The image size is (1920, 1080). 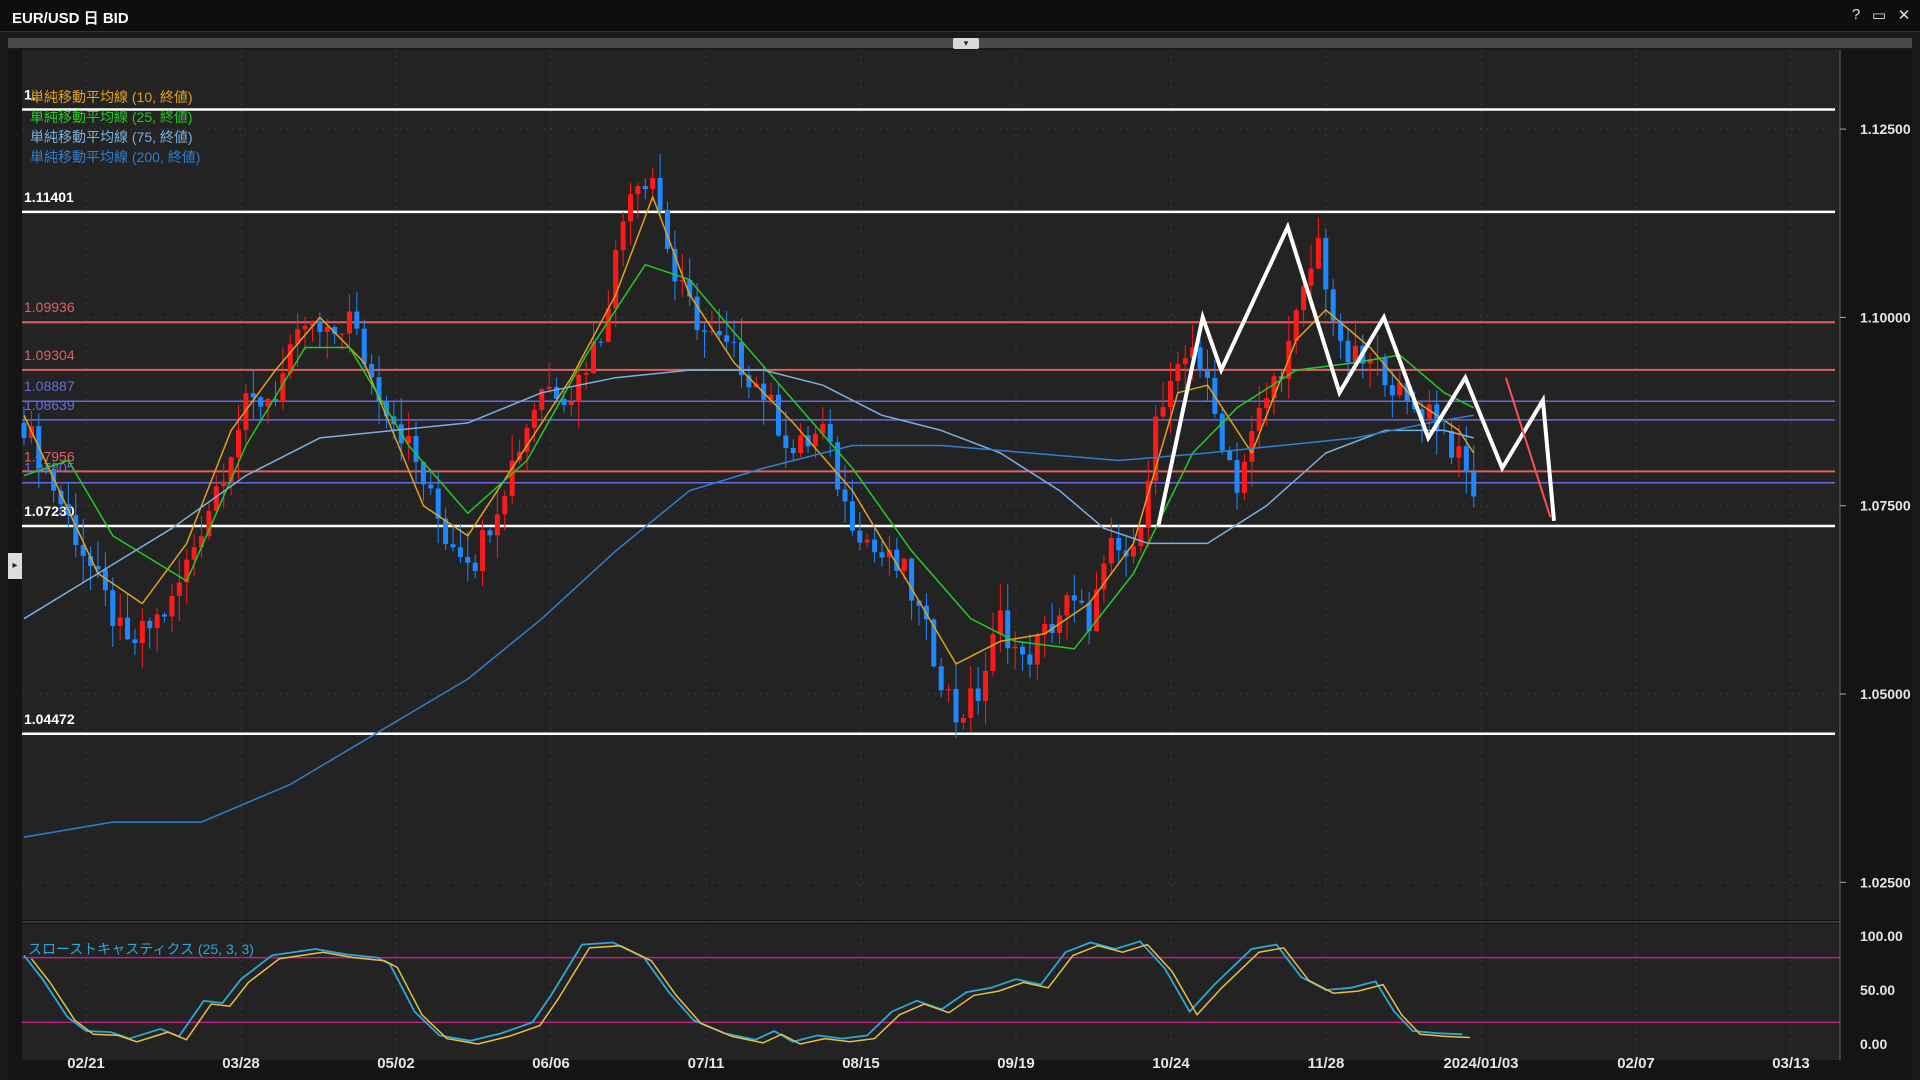 What do you see at coordinates (141, 949) in the screenshot?
I see `stochastic-label: スローストキャスティクス (25, 3, 3)` at bounding box center [141, 949].